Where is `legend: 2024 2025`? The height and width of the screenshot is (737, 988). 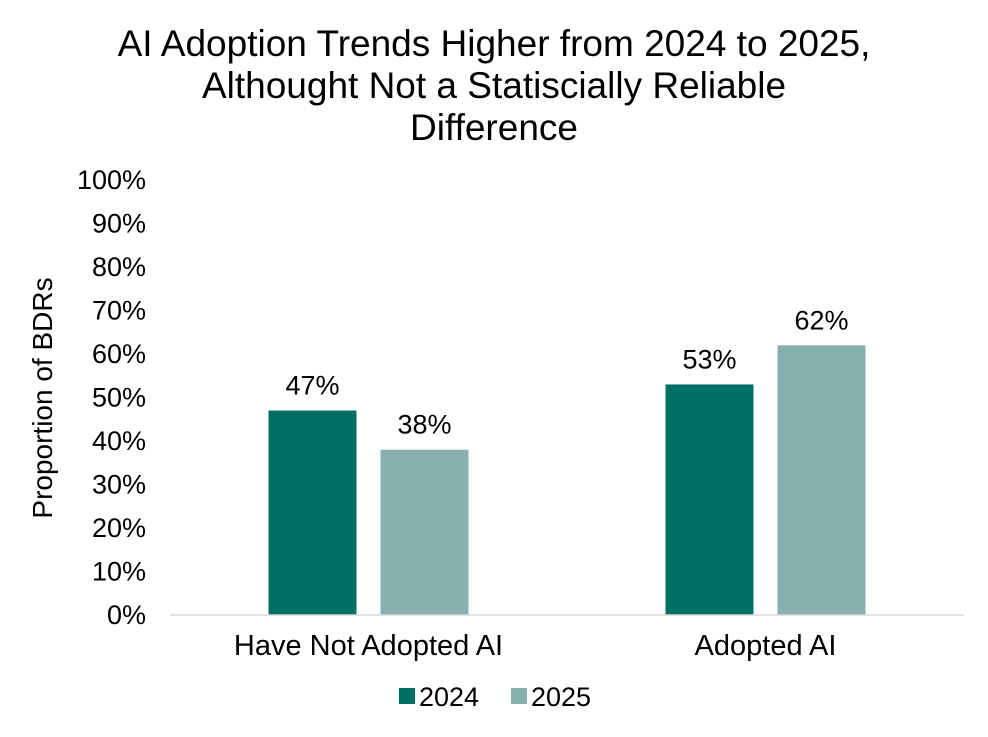
legend: 2024 2025 is located at coordinates (495, 697).